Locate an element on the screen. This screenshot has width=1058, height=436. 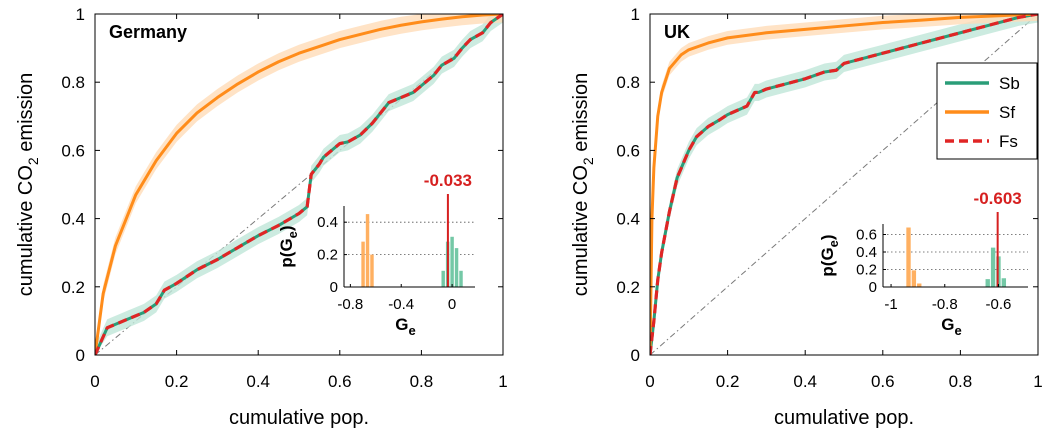
legend: Sb Sf Fs is located at coordinates (987, 111).